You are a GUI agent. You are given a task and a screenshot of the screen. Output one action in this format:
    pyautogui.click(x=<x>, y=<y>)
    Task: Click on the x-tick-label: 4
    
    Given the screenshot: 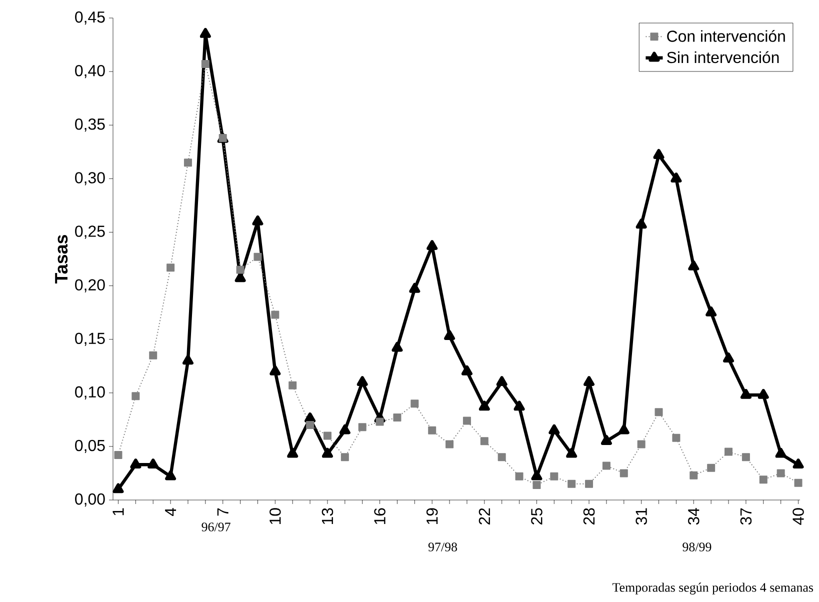 What is the action you would take?
    pyautogui.click(x=170, y=512)
    